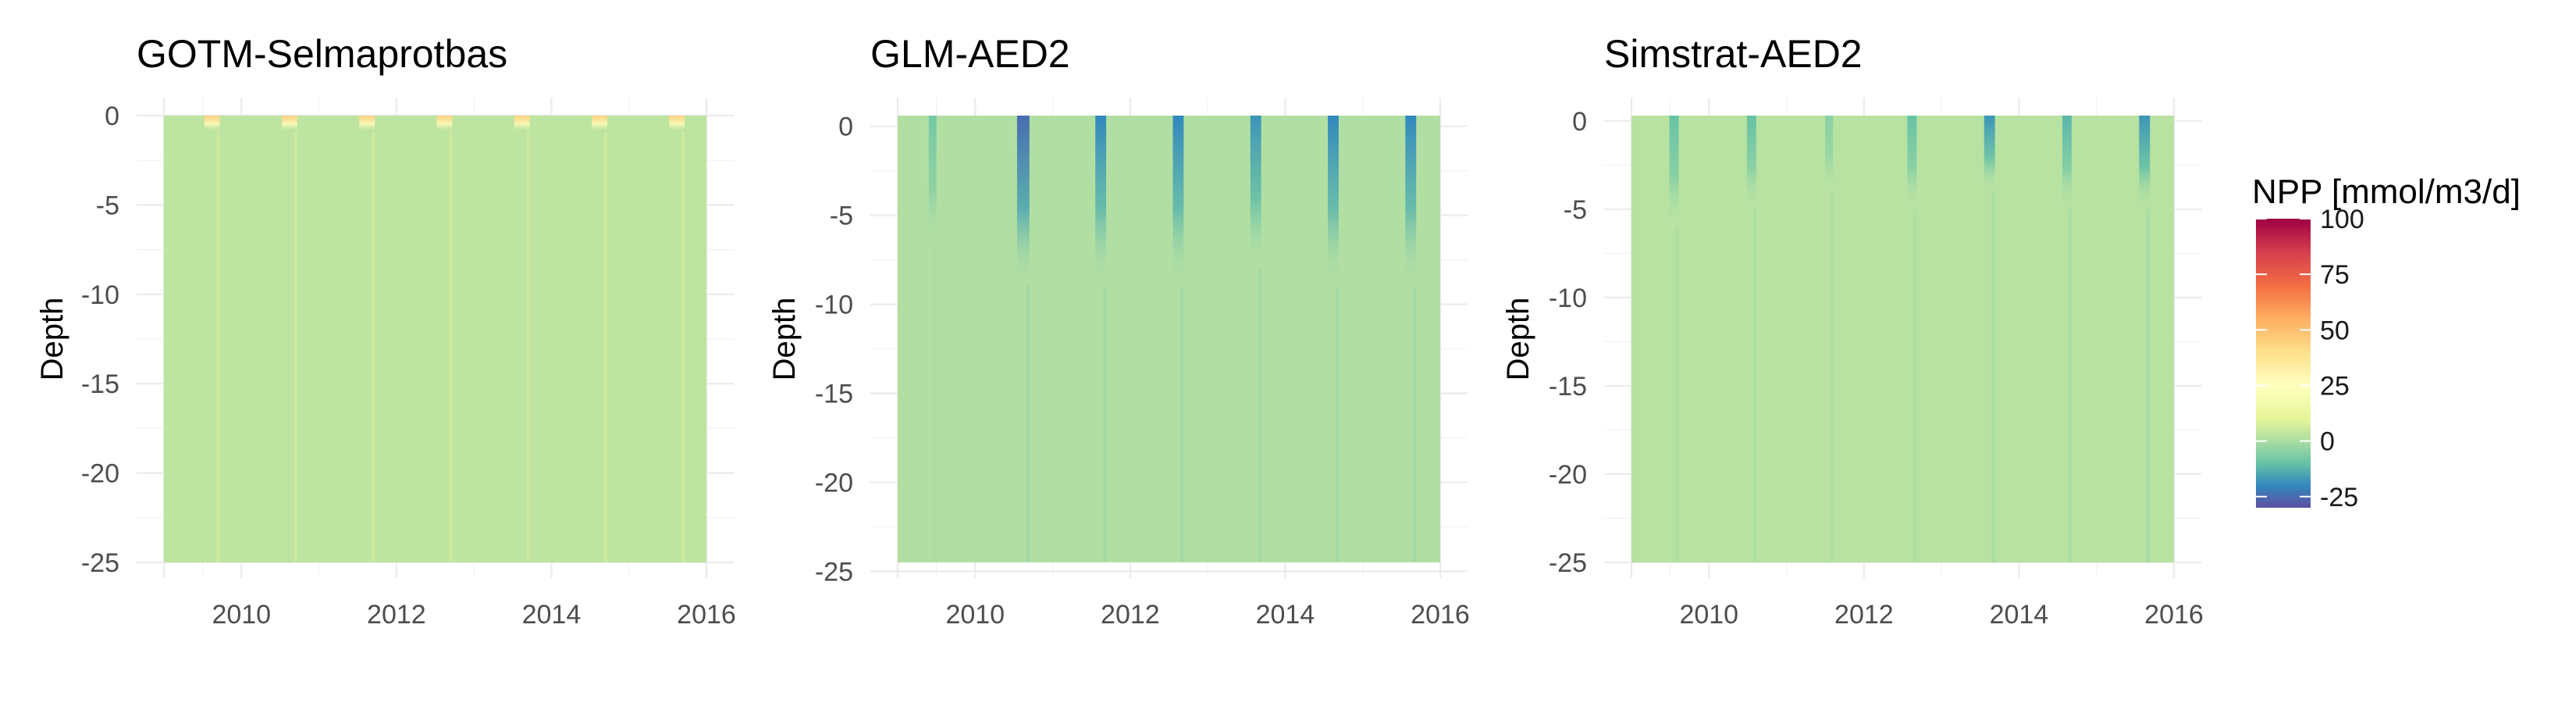 The height and width of the screenshot is (703, 2576). Describe the element at coordinates (100, 474) in the screenshot. I see `panel-1-ytick-label: -20` at that location.